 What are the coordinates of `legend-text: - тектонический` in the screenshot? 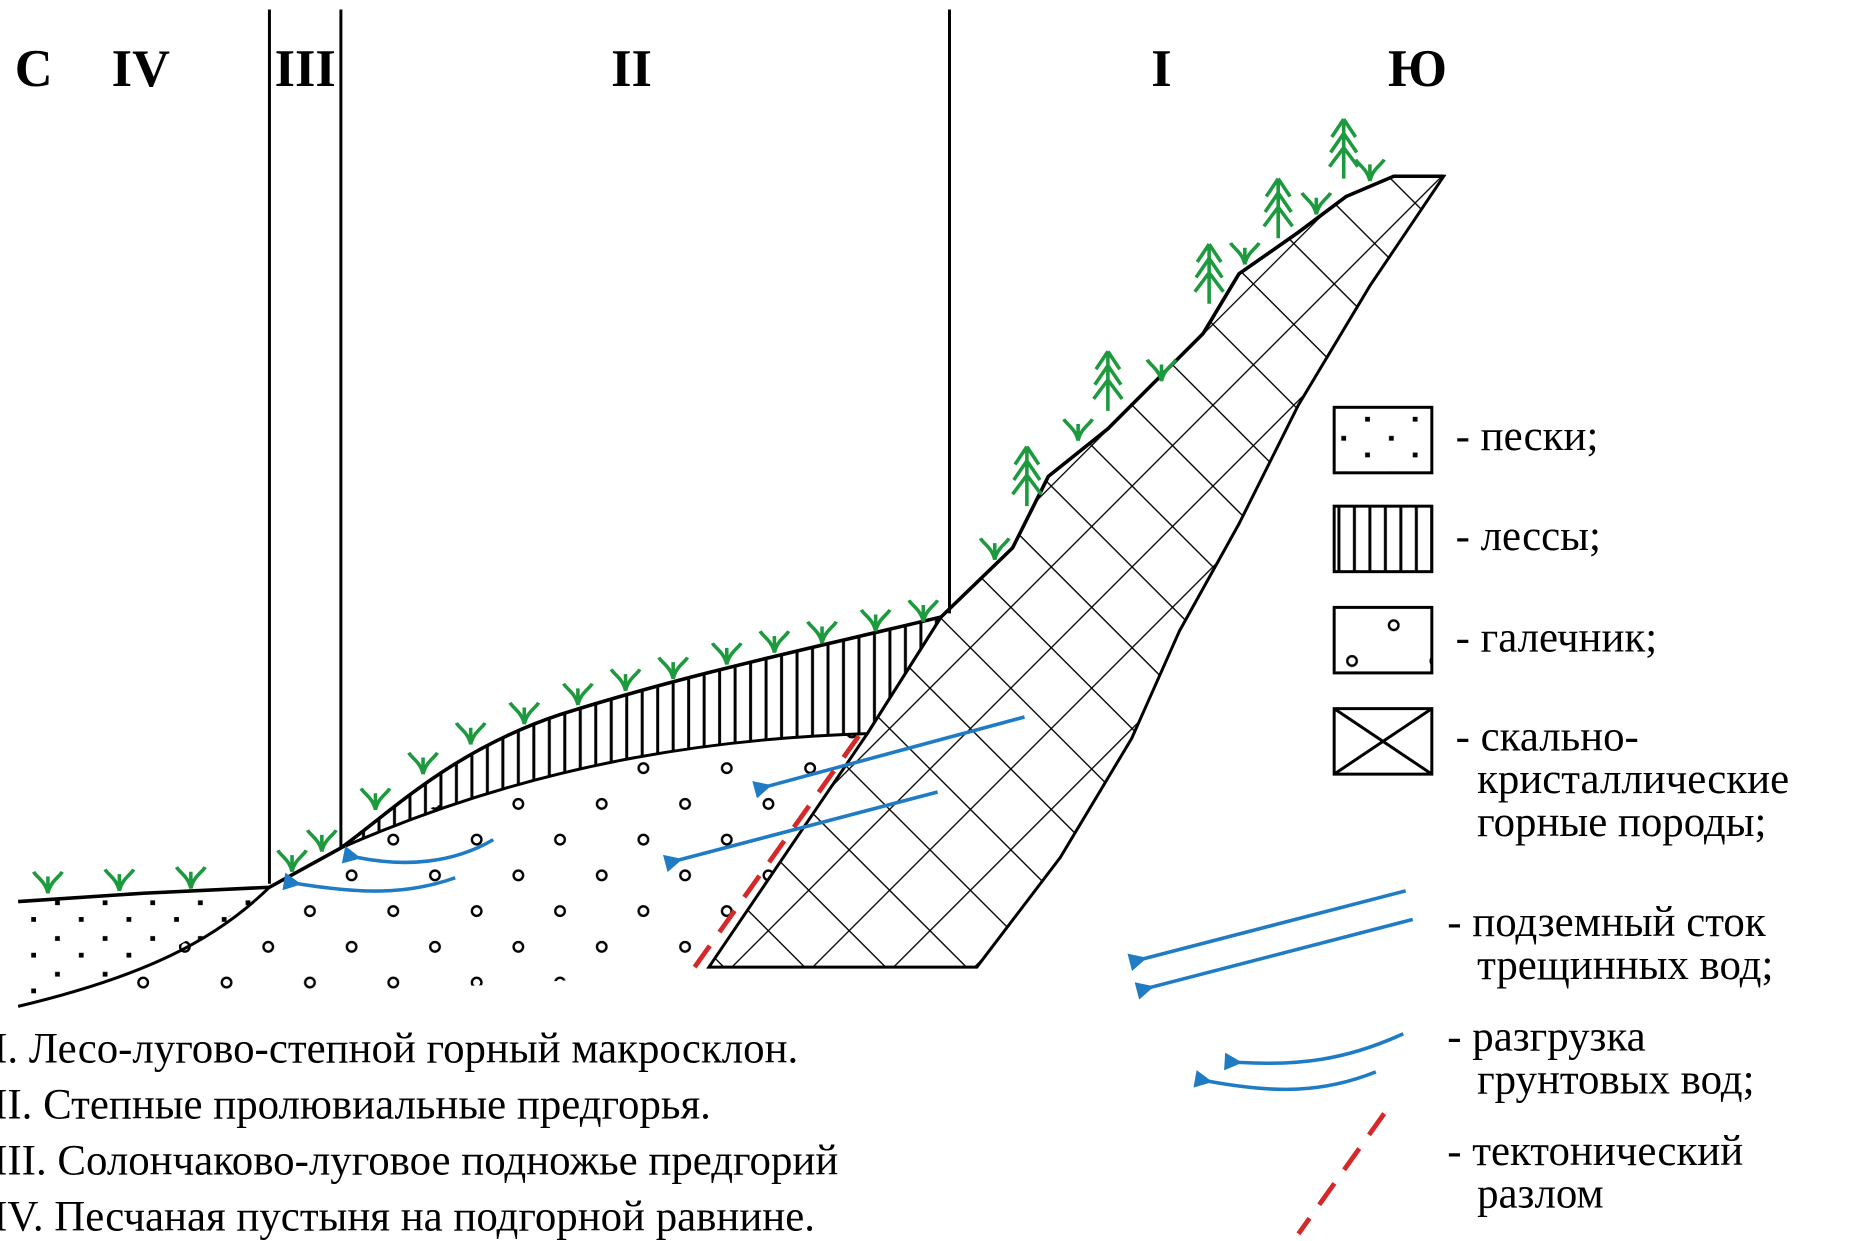 It's located at (1595, 1151).